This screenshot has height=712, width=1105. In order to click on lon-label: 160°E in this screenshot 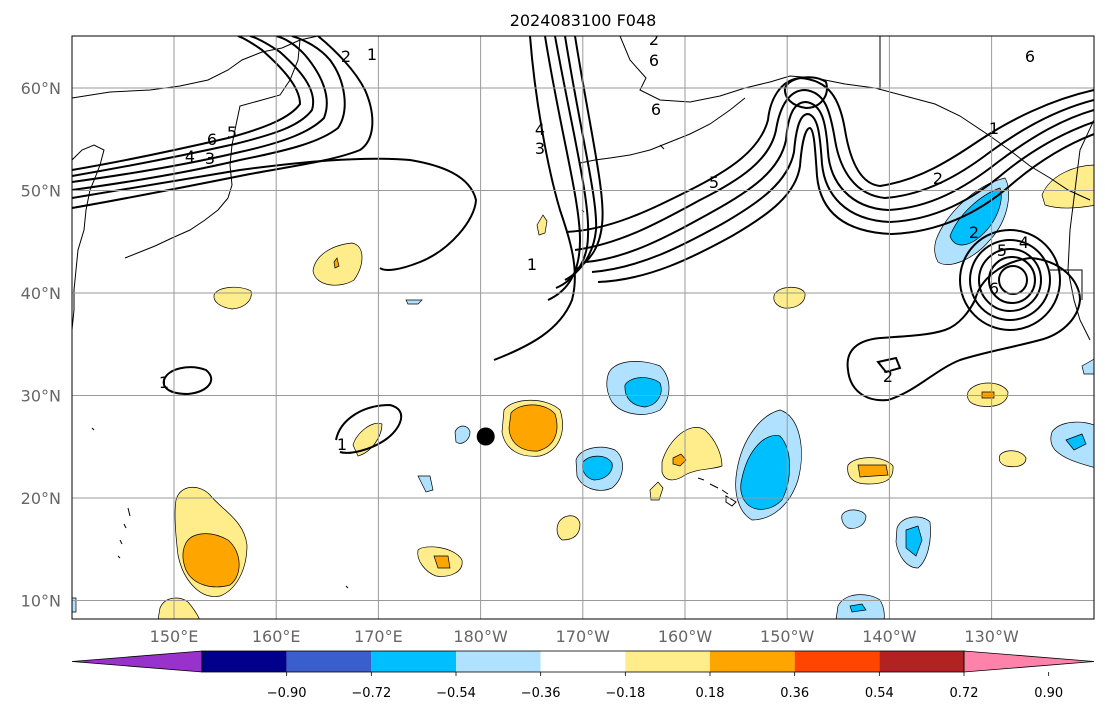, I will do `click(276, 636)`.